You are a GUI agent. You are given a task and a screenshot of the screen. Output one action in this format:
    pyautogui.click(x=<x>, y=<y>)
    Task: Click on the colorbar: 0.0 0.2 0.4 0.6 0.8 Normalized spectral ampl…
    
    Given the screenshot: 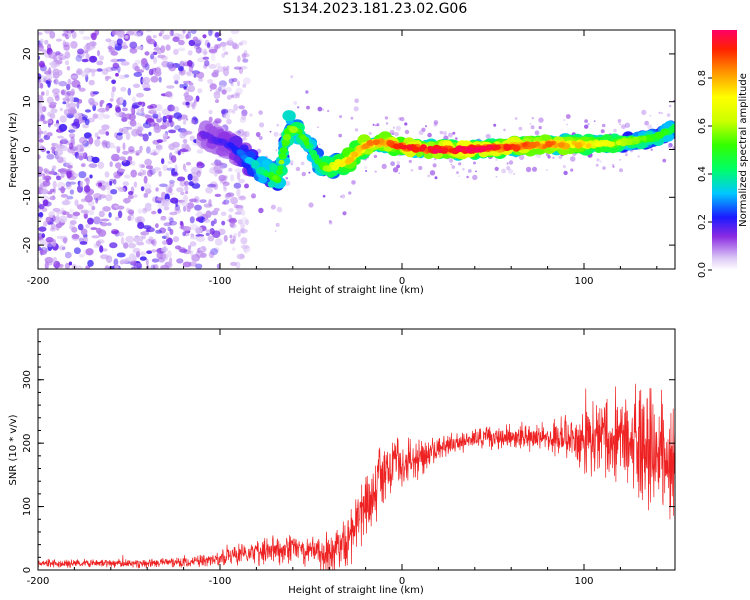 What is the action you would take?
    pyautogui.click(x=723, y=154)
    